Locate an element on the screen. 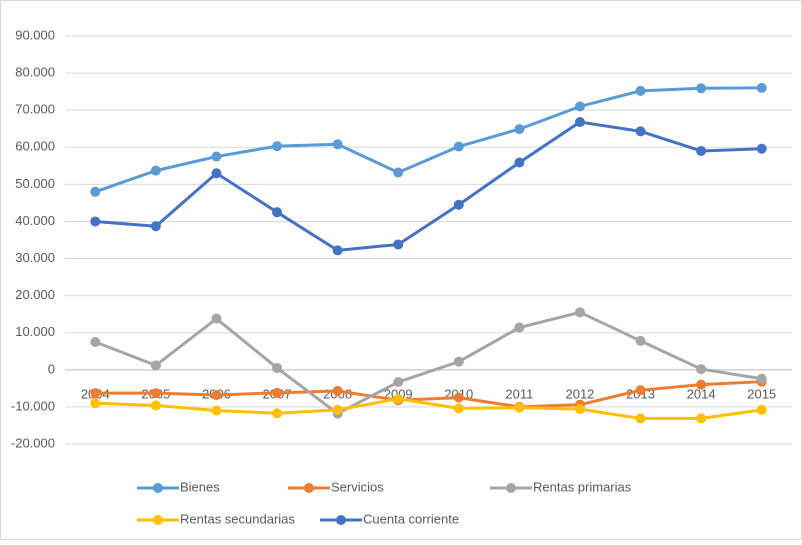 The height and width of the screenshot is (545, 802). y-tick-label: -20.000 is located at coordinates (33, 442).